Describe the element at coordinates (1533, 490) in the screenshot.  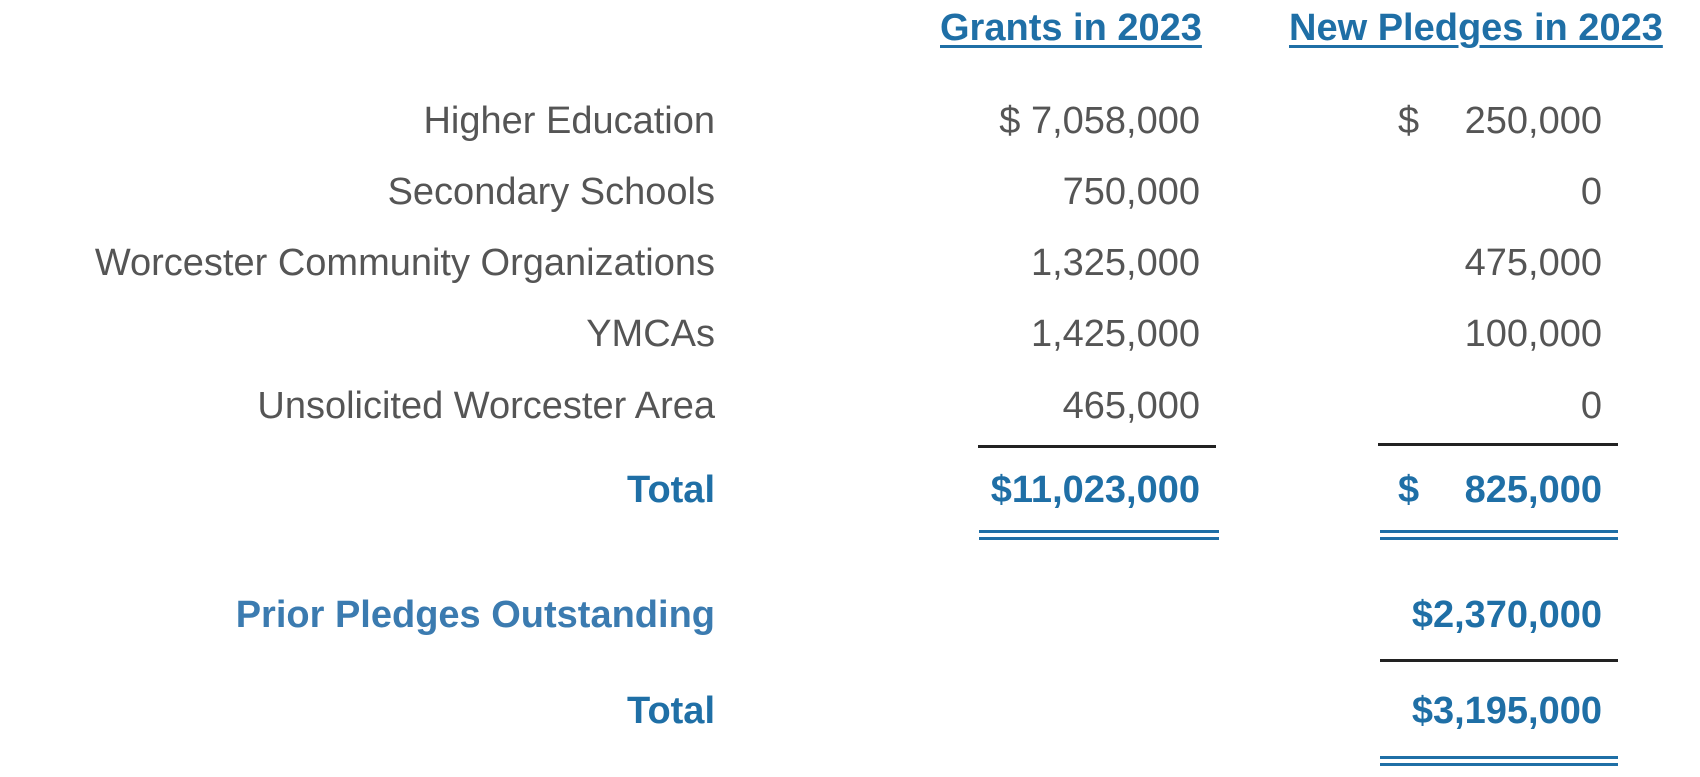
I see `pledges-total: 825,000` at that location.